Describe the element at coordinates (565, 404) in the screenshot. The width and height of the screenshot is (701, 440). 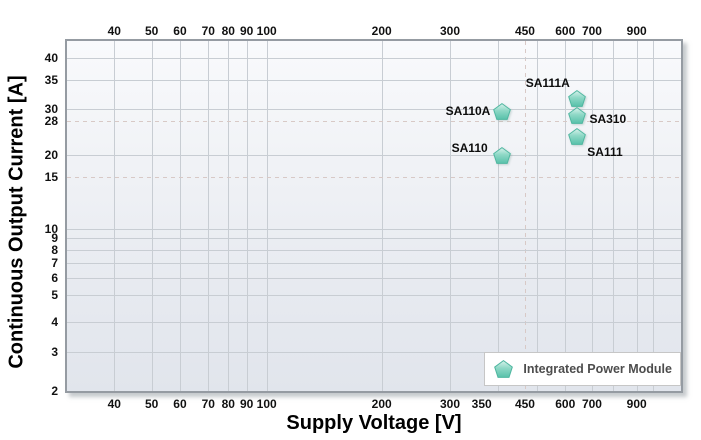
I see `bottom-axis-tick-600: 600` at that location.